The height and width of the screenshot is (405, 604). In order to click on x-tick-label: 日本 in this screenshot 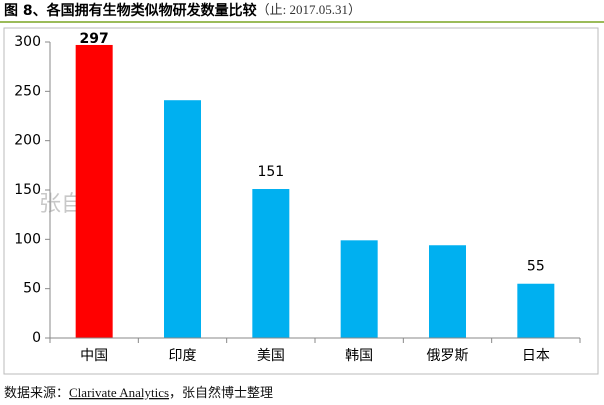, I will do `click(536, 356)`.